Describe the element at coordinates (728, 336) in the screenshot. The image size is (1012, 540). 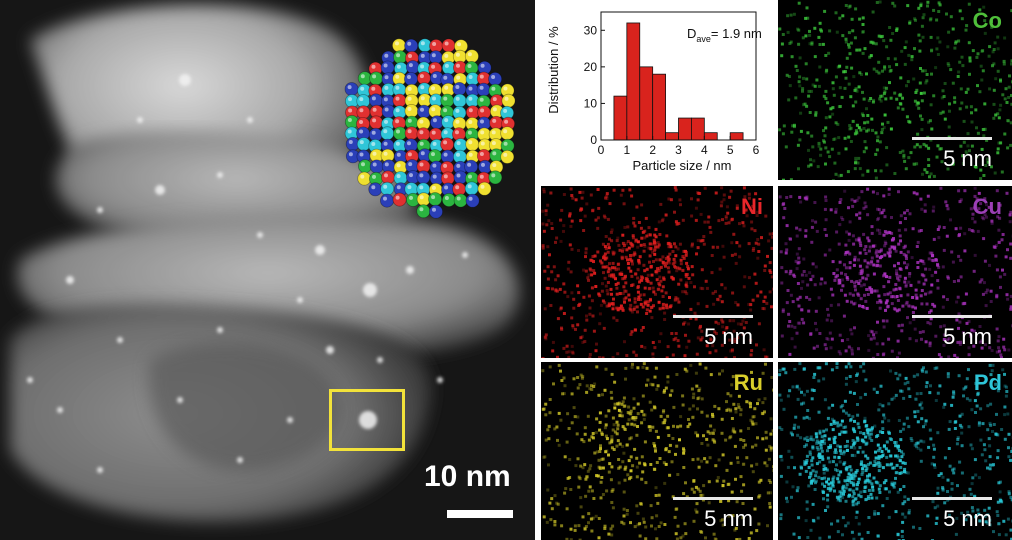
I see `map-ni-scale-label: 5 nm` at that location.